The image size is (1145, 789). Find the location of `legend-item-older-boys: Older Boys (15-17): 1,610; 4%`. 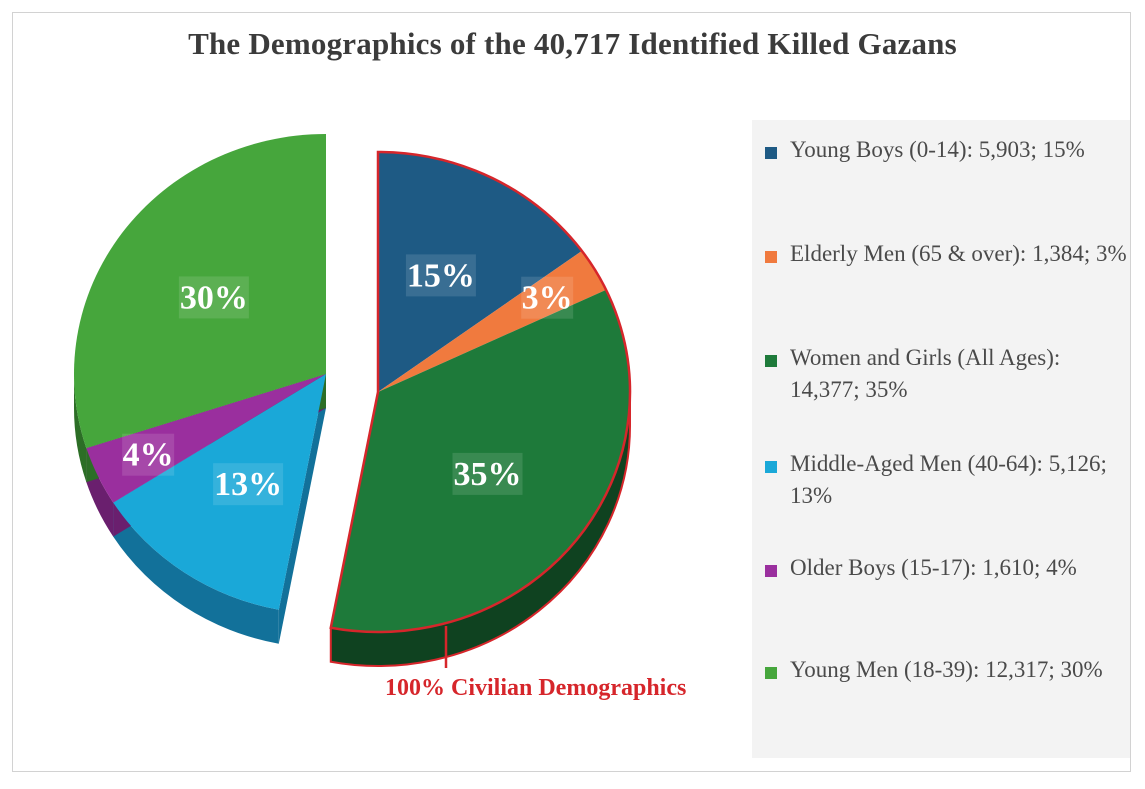

legend-item-older-boys: Older Boys (15-17): 1,610; 4% is located at coordinates (947, 568).